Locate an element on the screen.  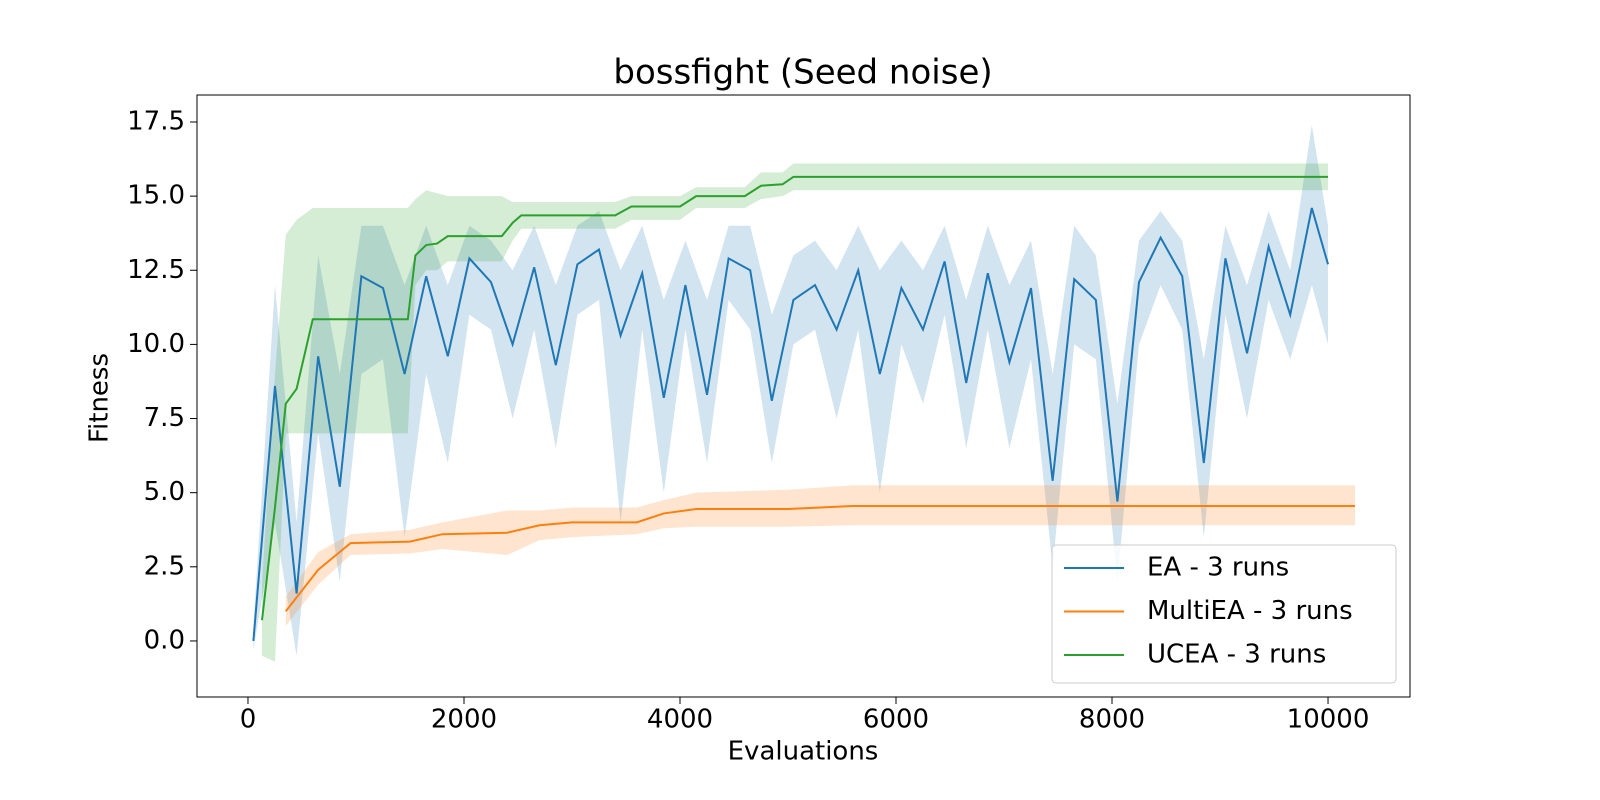
legend-box is located at coordinates (1224, 614).